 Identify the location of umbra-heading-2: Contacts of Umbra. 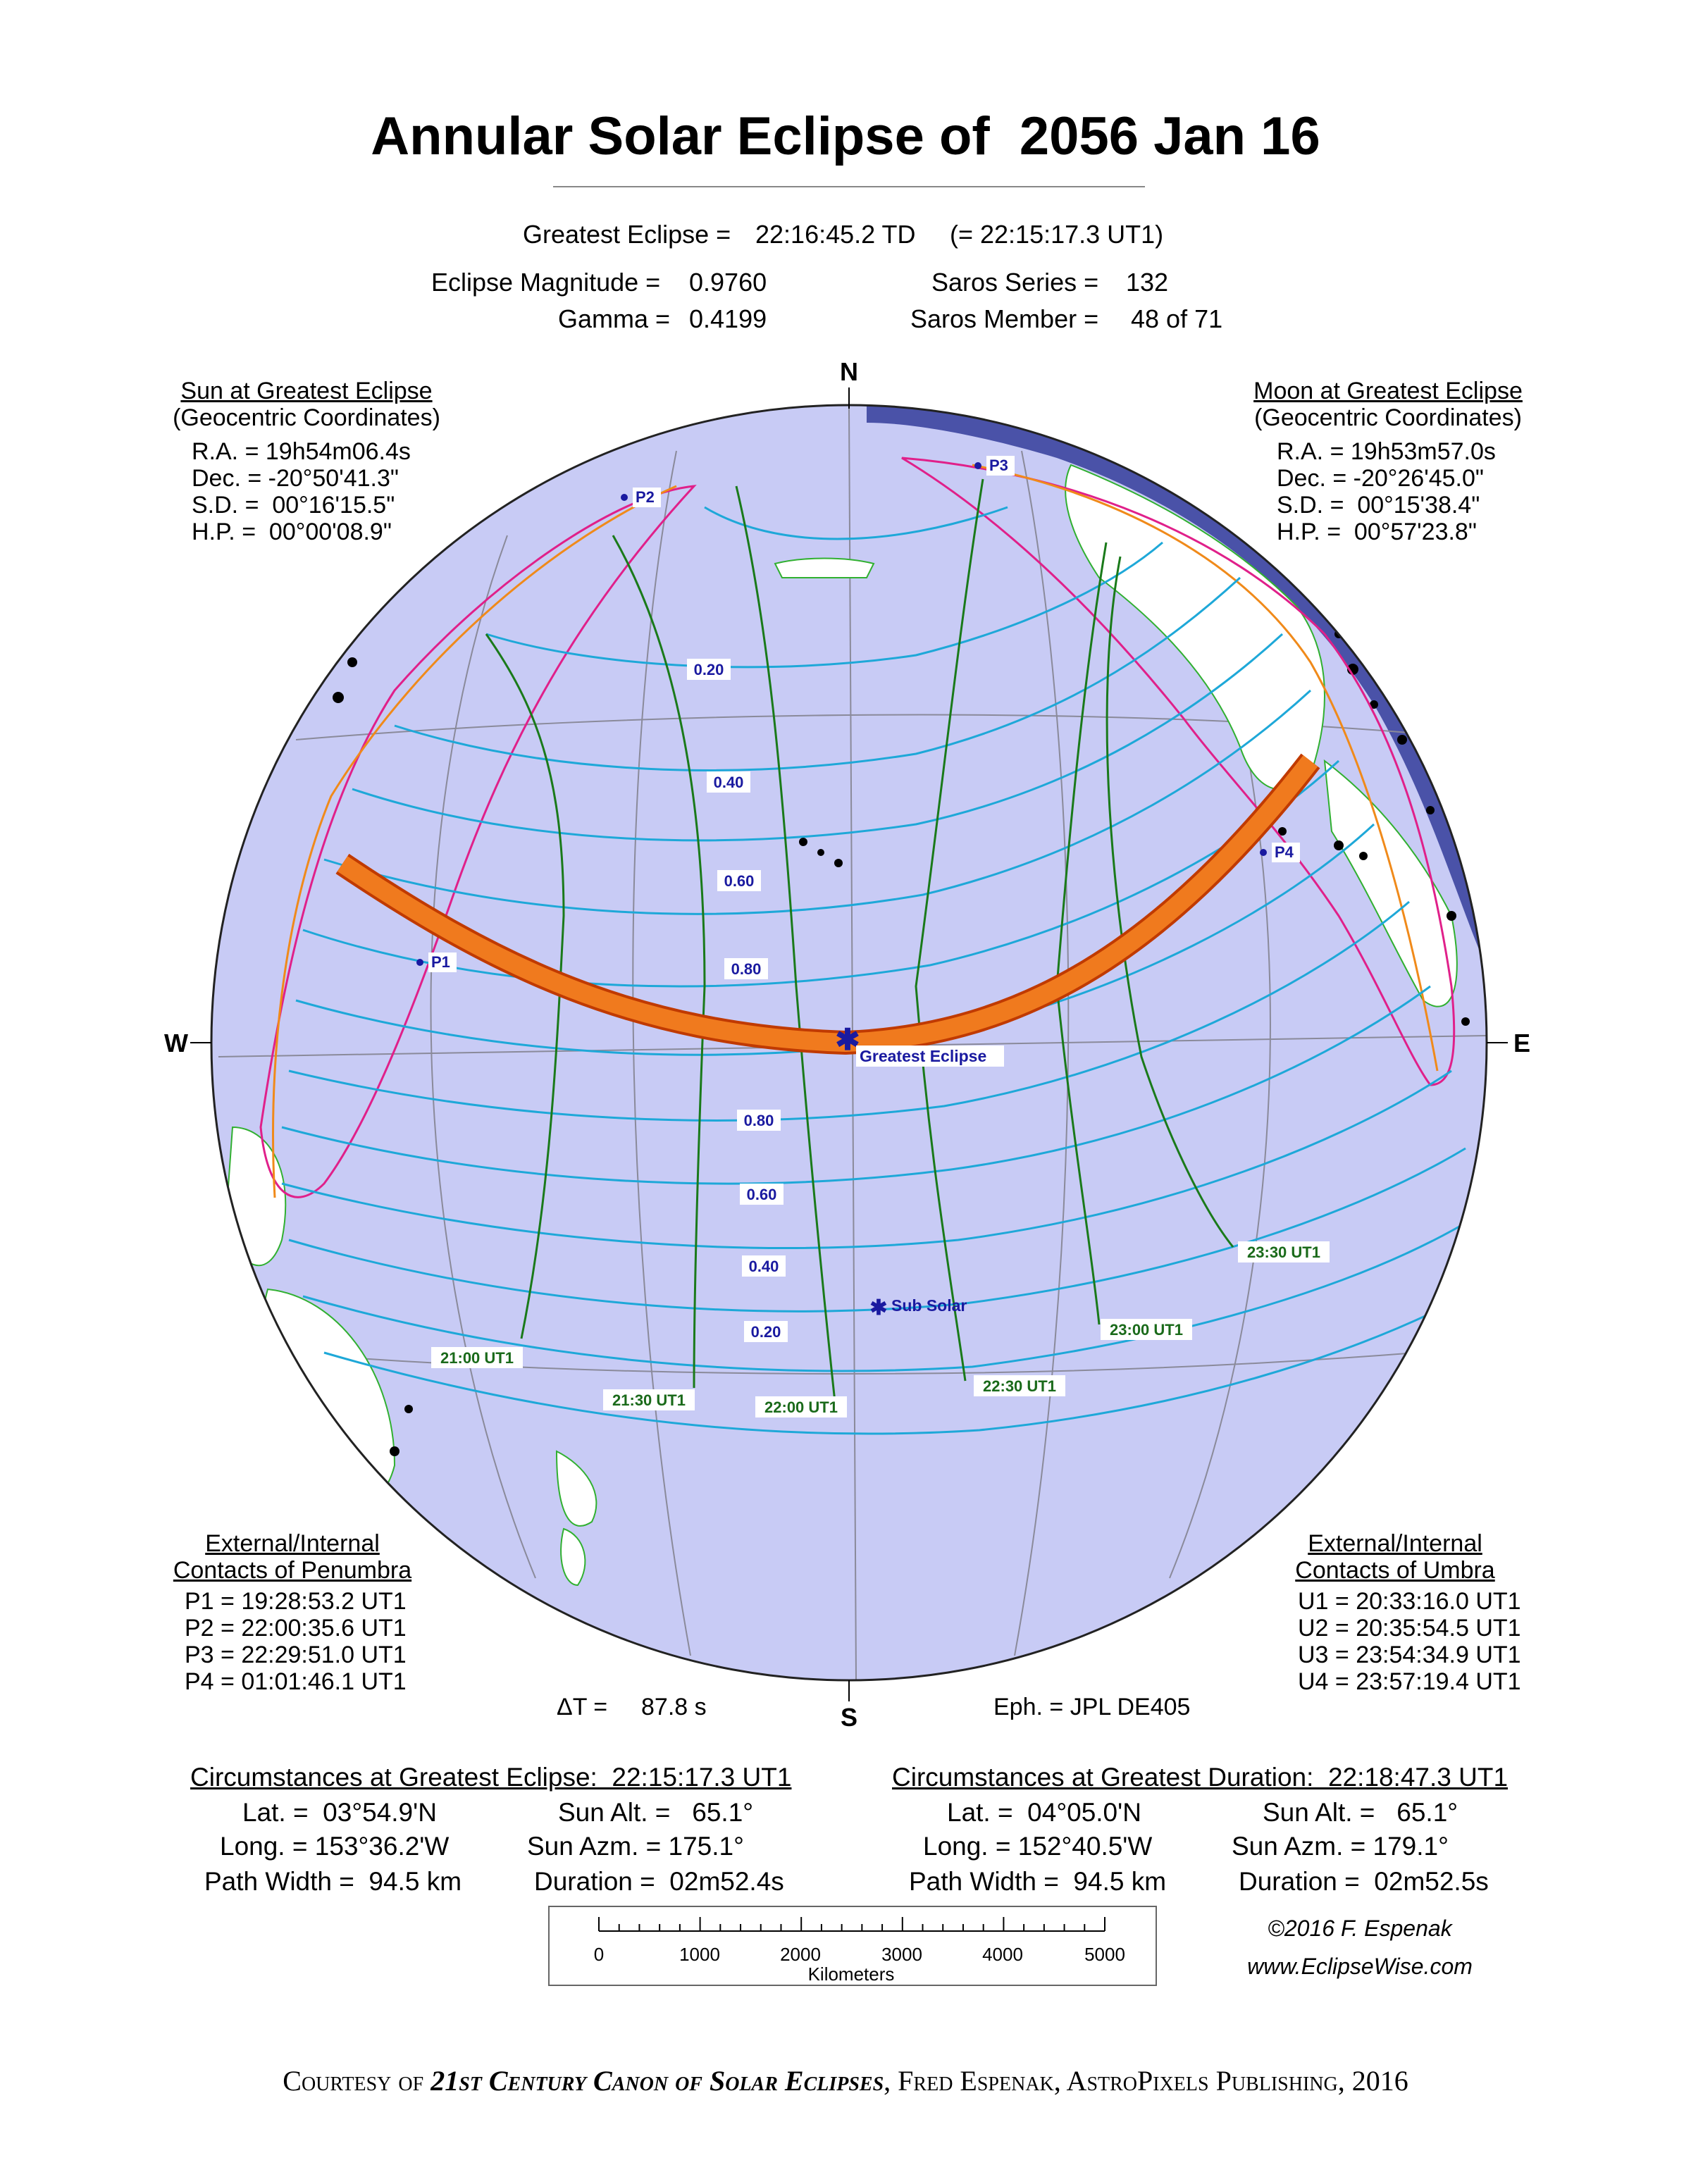
(1395, 1570).